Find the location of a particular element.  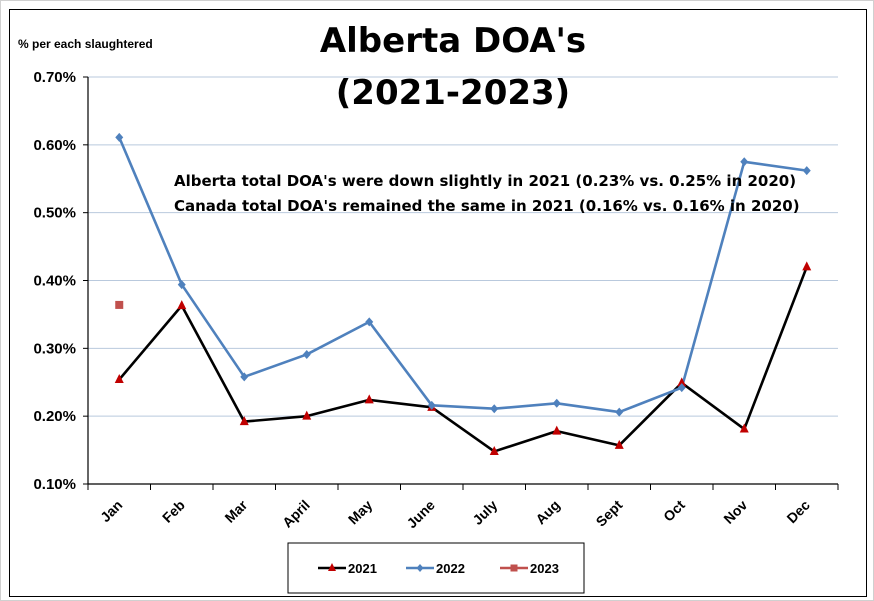

y-tick-label: 0.20% is located at coordinates (54, 416).